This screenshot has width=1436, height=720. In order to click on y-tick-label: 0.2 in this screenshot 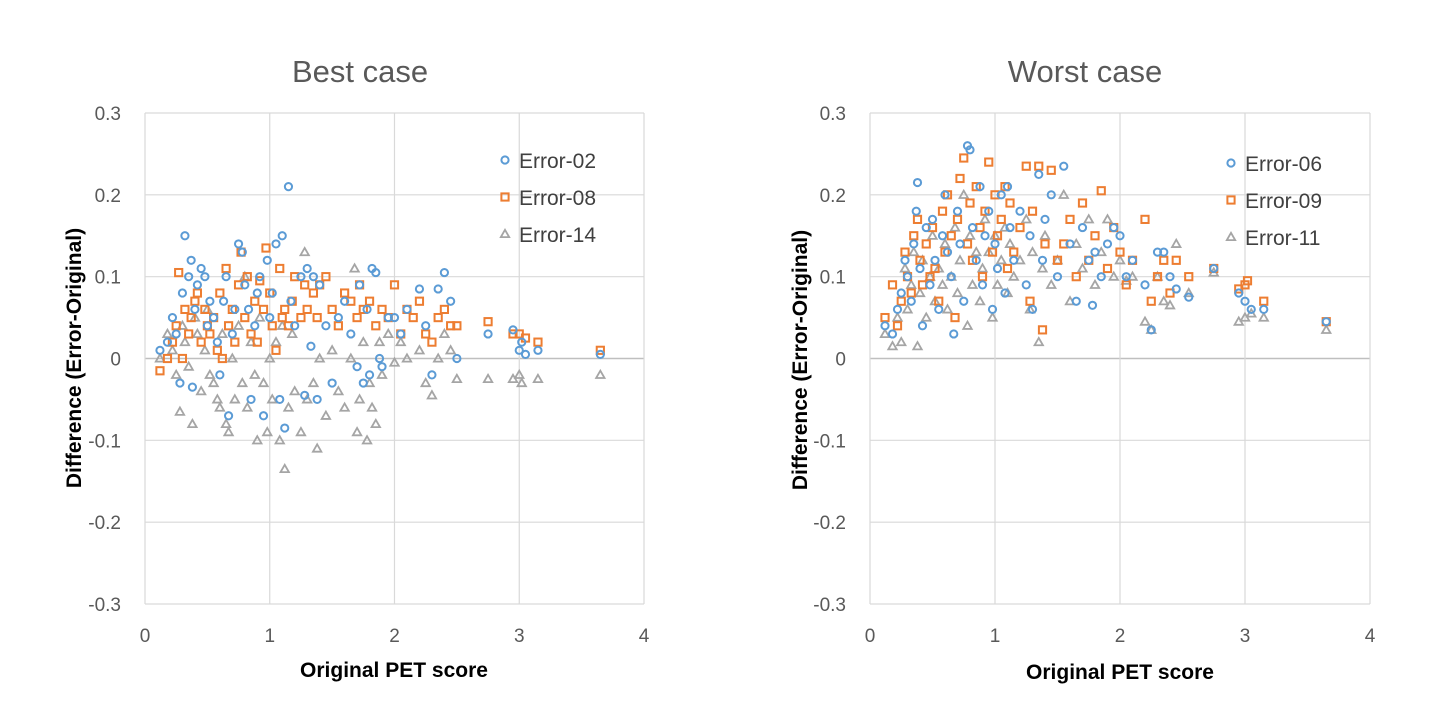, I will do `click(833, 196)`.